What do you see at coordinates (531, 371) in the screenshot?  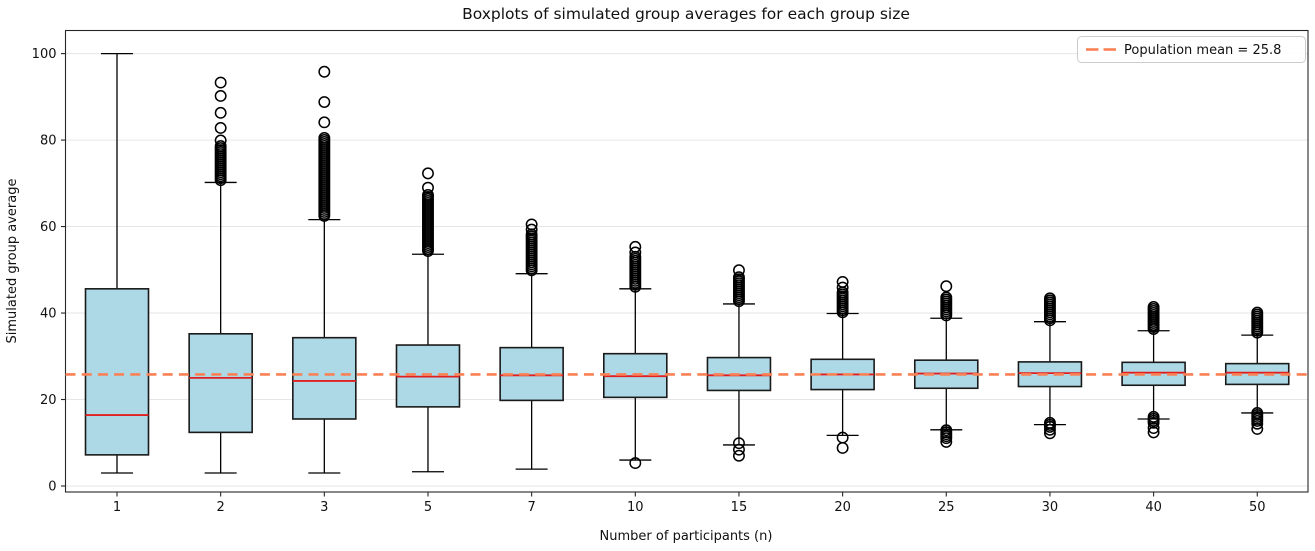 I see `boxplot-group-n7` at bounding box center [531, 371].